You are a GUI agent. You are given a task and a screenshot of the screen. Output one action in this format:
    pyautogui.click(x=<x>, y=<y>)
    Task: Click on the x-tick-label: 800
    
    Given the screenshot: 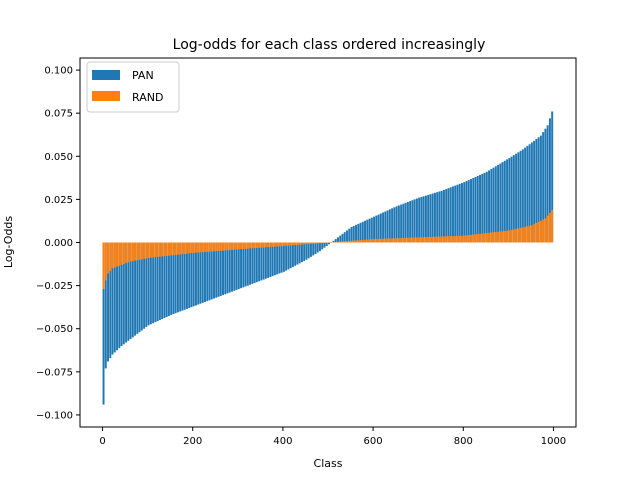 What is the action you would take?
    pyautogui.click(x=463, y=441)
    